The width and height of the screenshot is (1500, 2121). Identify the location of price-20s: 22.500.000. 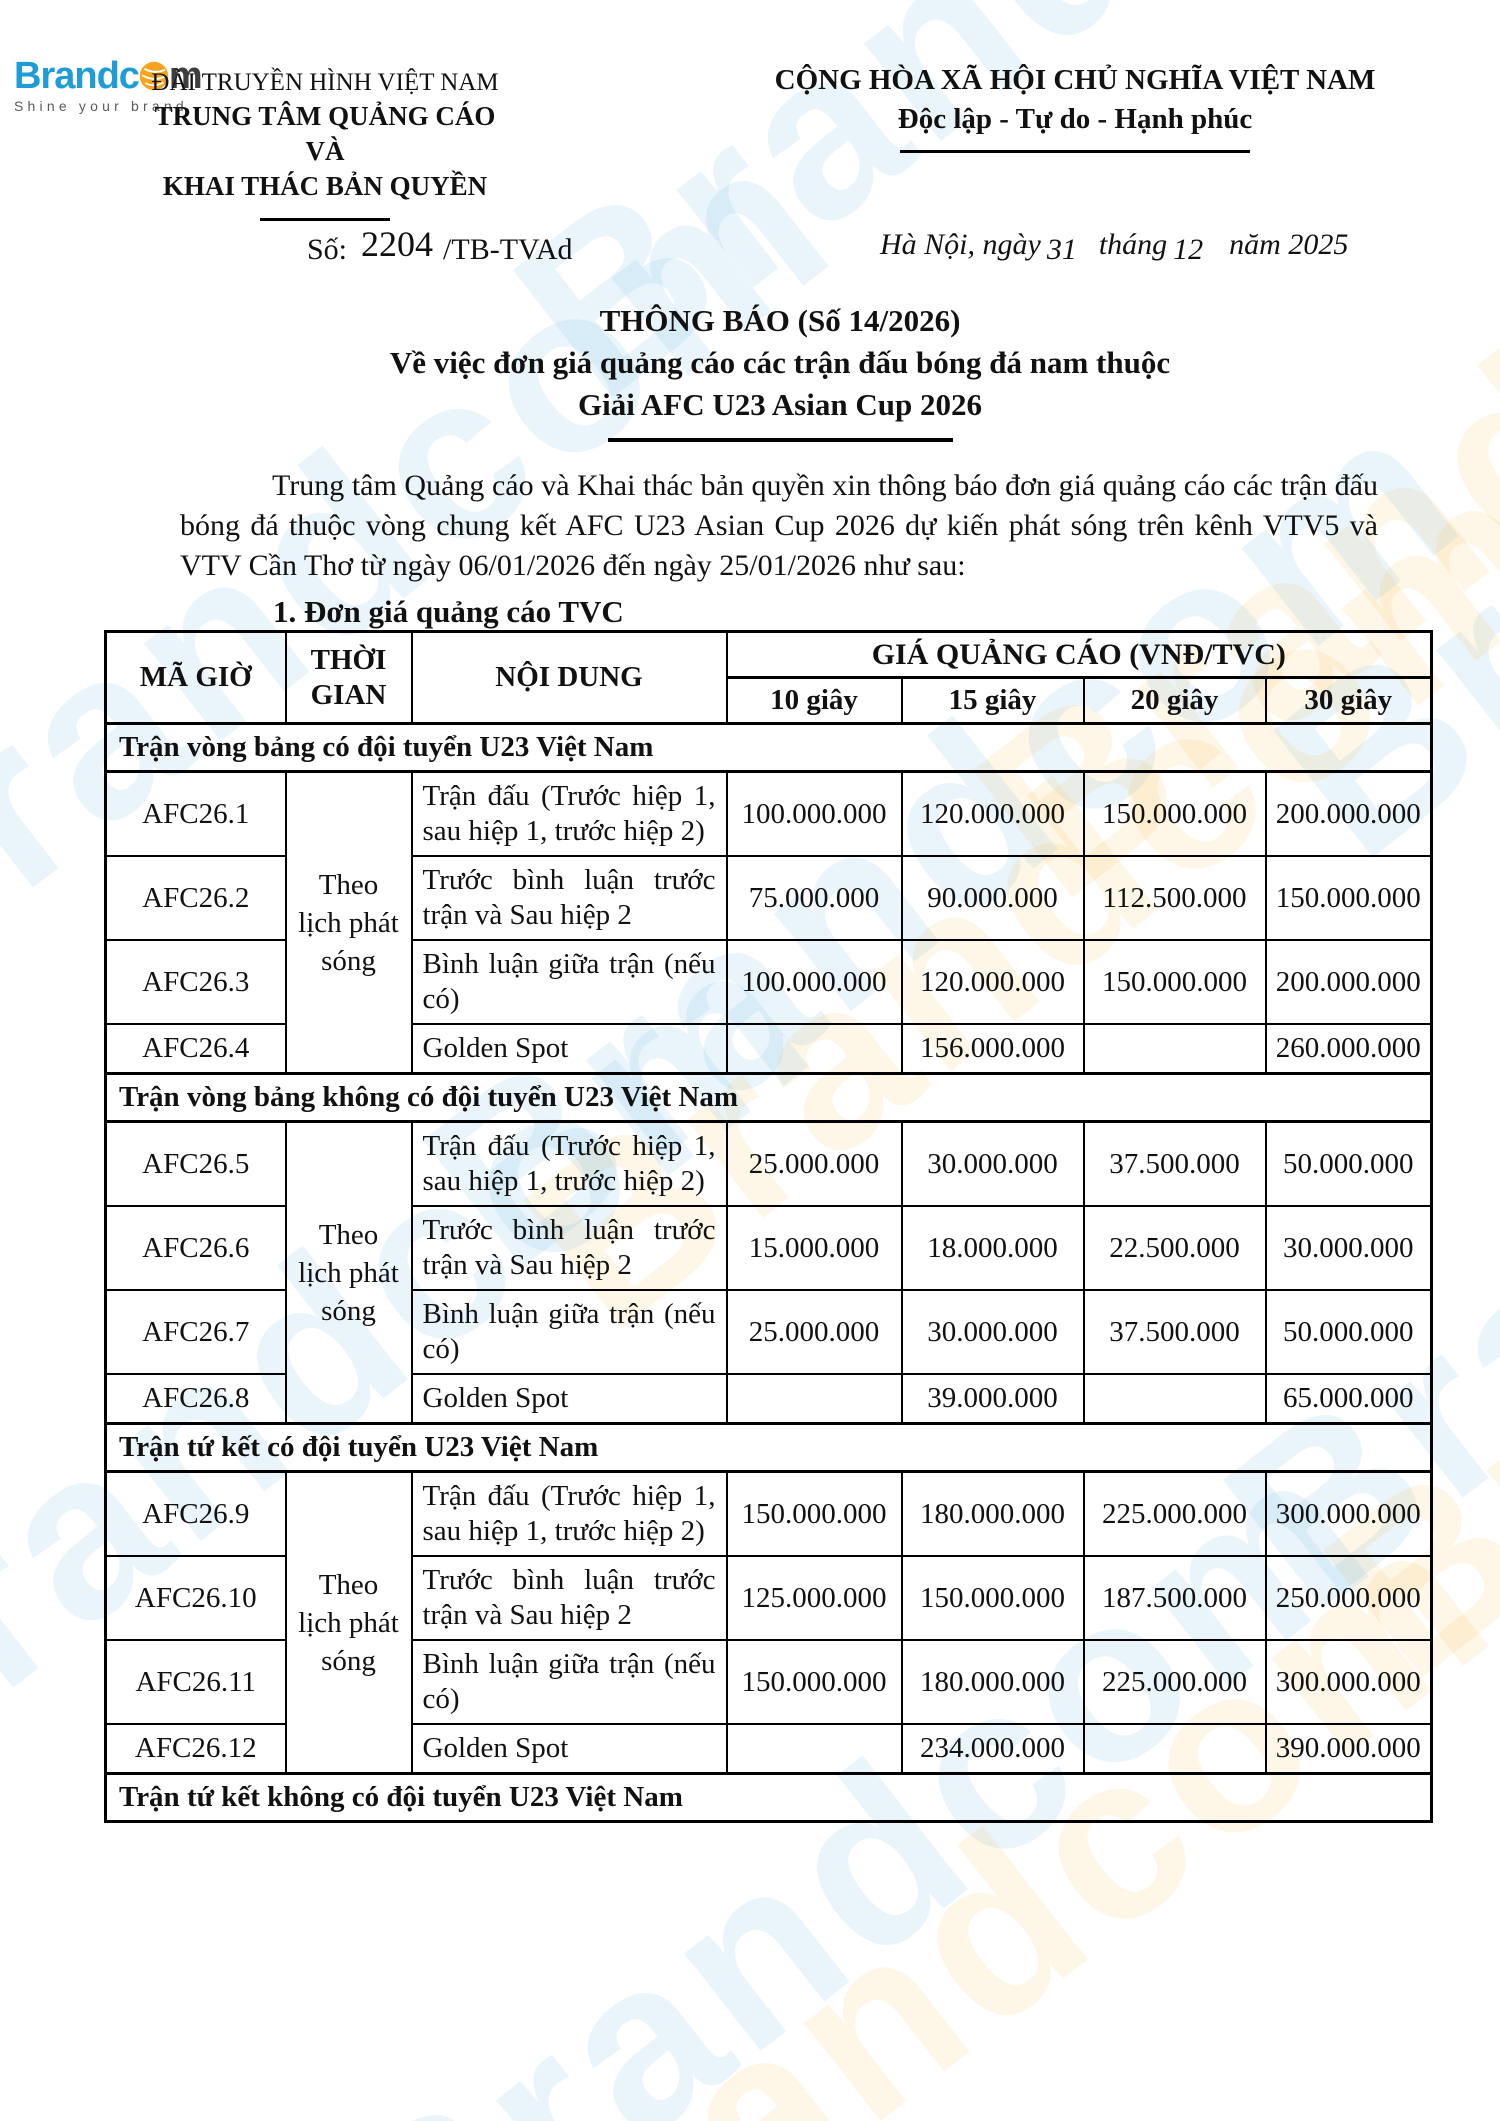
(1174, 1248).